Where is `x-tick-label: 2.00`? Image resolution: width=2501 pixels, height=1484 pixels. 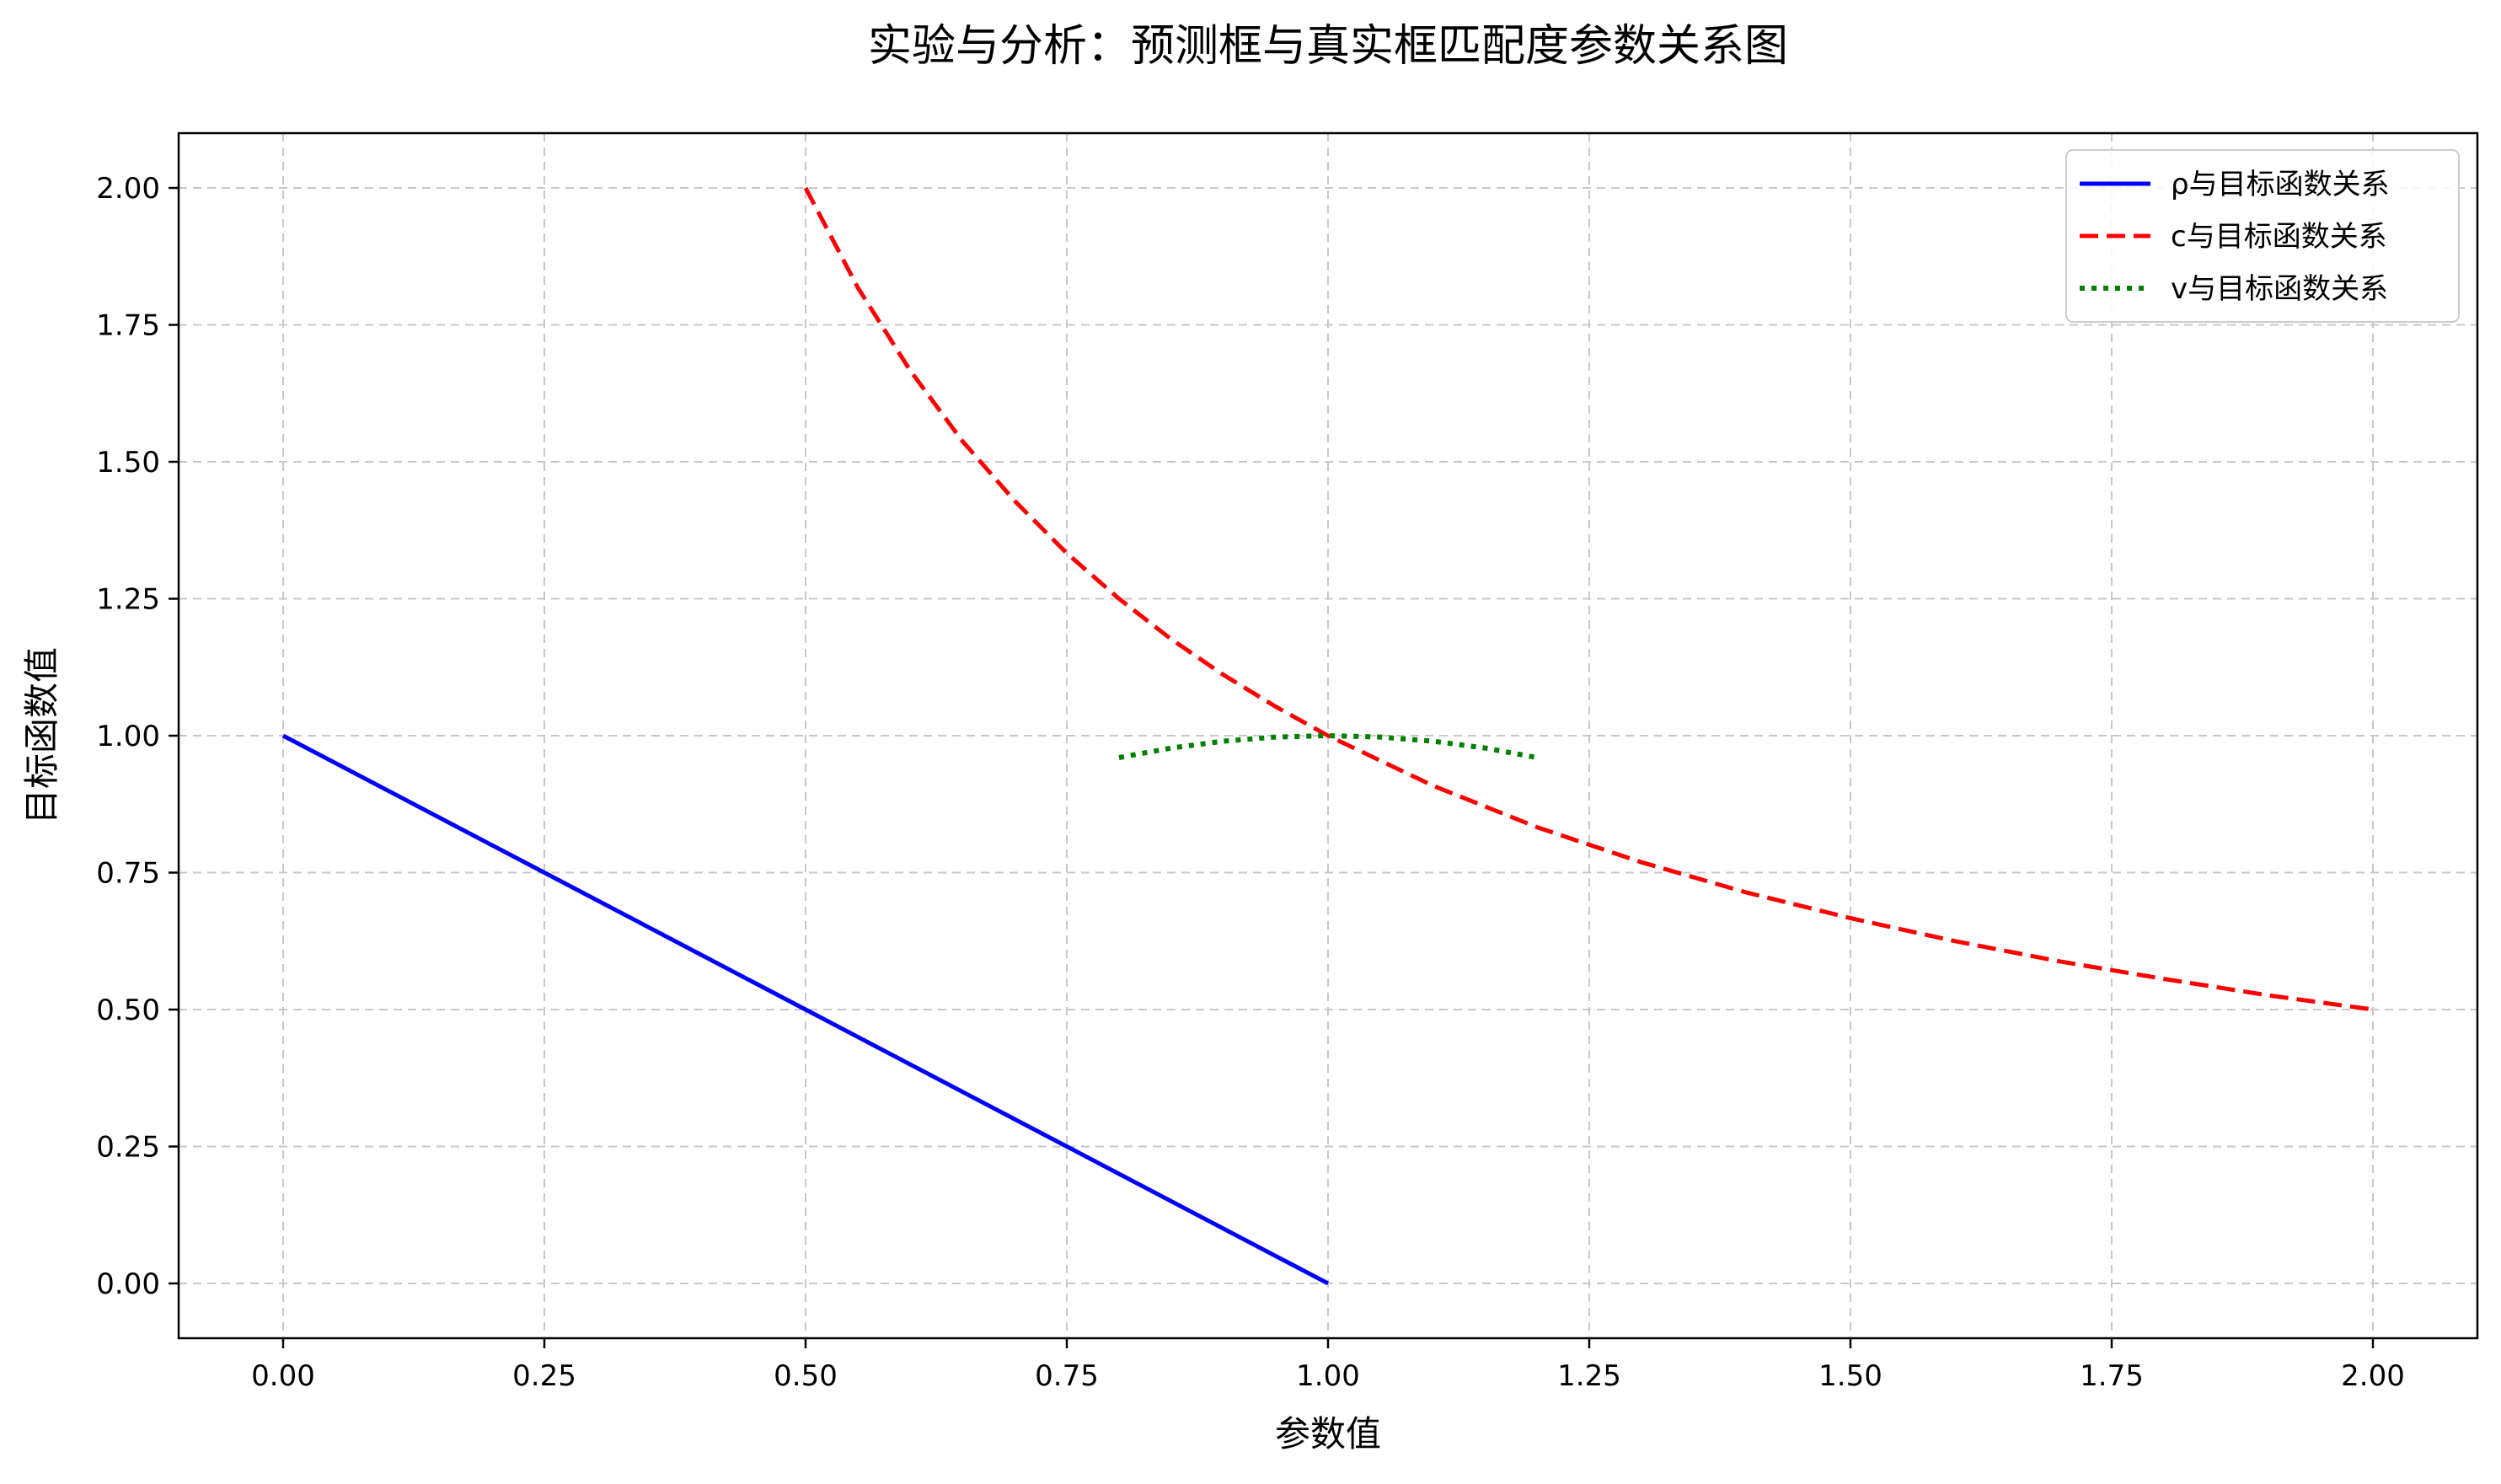 x-tick-label: 2.00 is located at coordinates (2373, 1376).